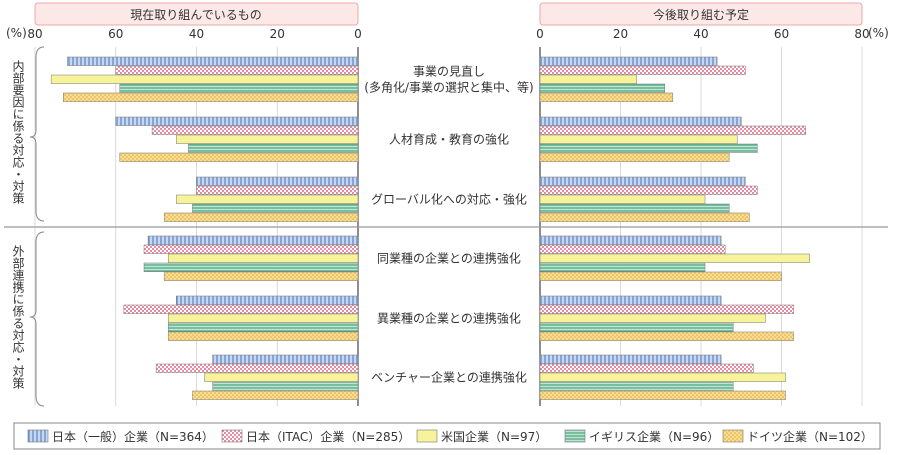  What do you see at coordinates (449, 200) in the screenshot?
I see `category-label: グローバル化への対応・強化` at bounding box center [449, 200].